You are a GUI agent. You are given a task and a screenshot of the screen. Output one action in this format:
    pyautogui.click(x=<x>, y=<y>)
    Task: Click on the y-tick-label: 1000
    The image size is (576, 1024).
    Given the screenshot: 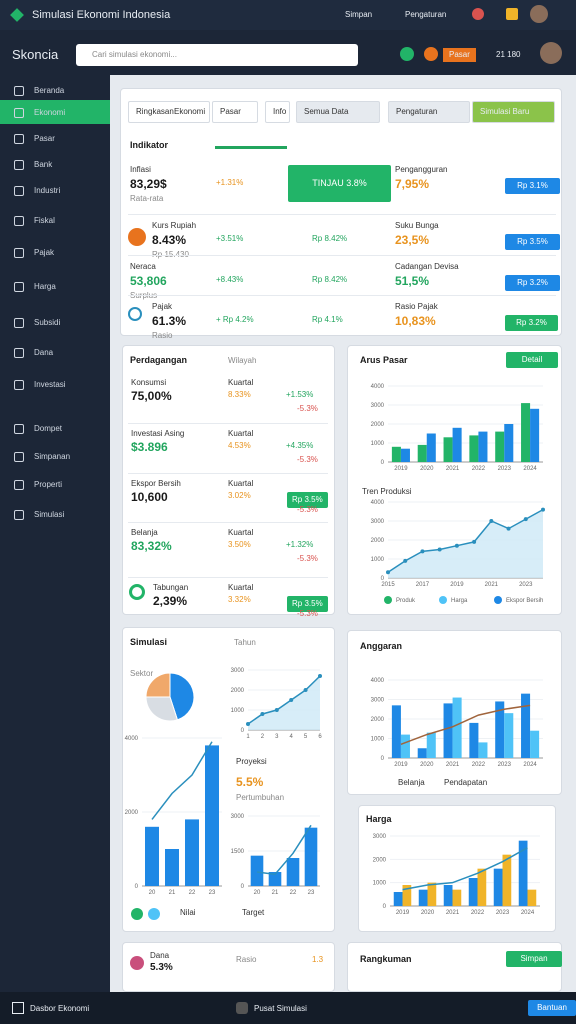 What is the action you would take?
    pyautogui.click(x=380, y=884)
    